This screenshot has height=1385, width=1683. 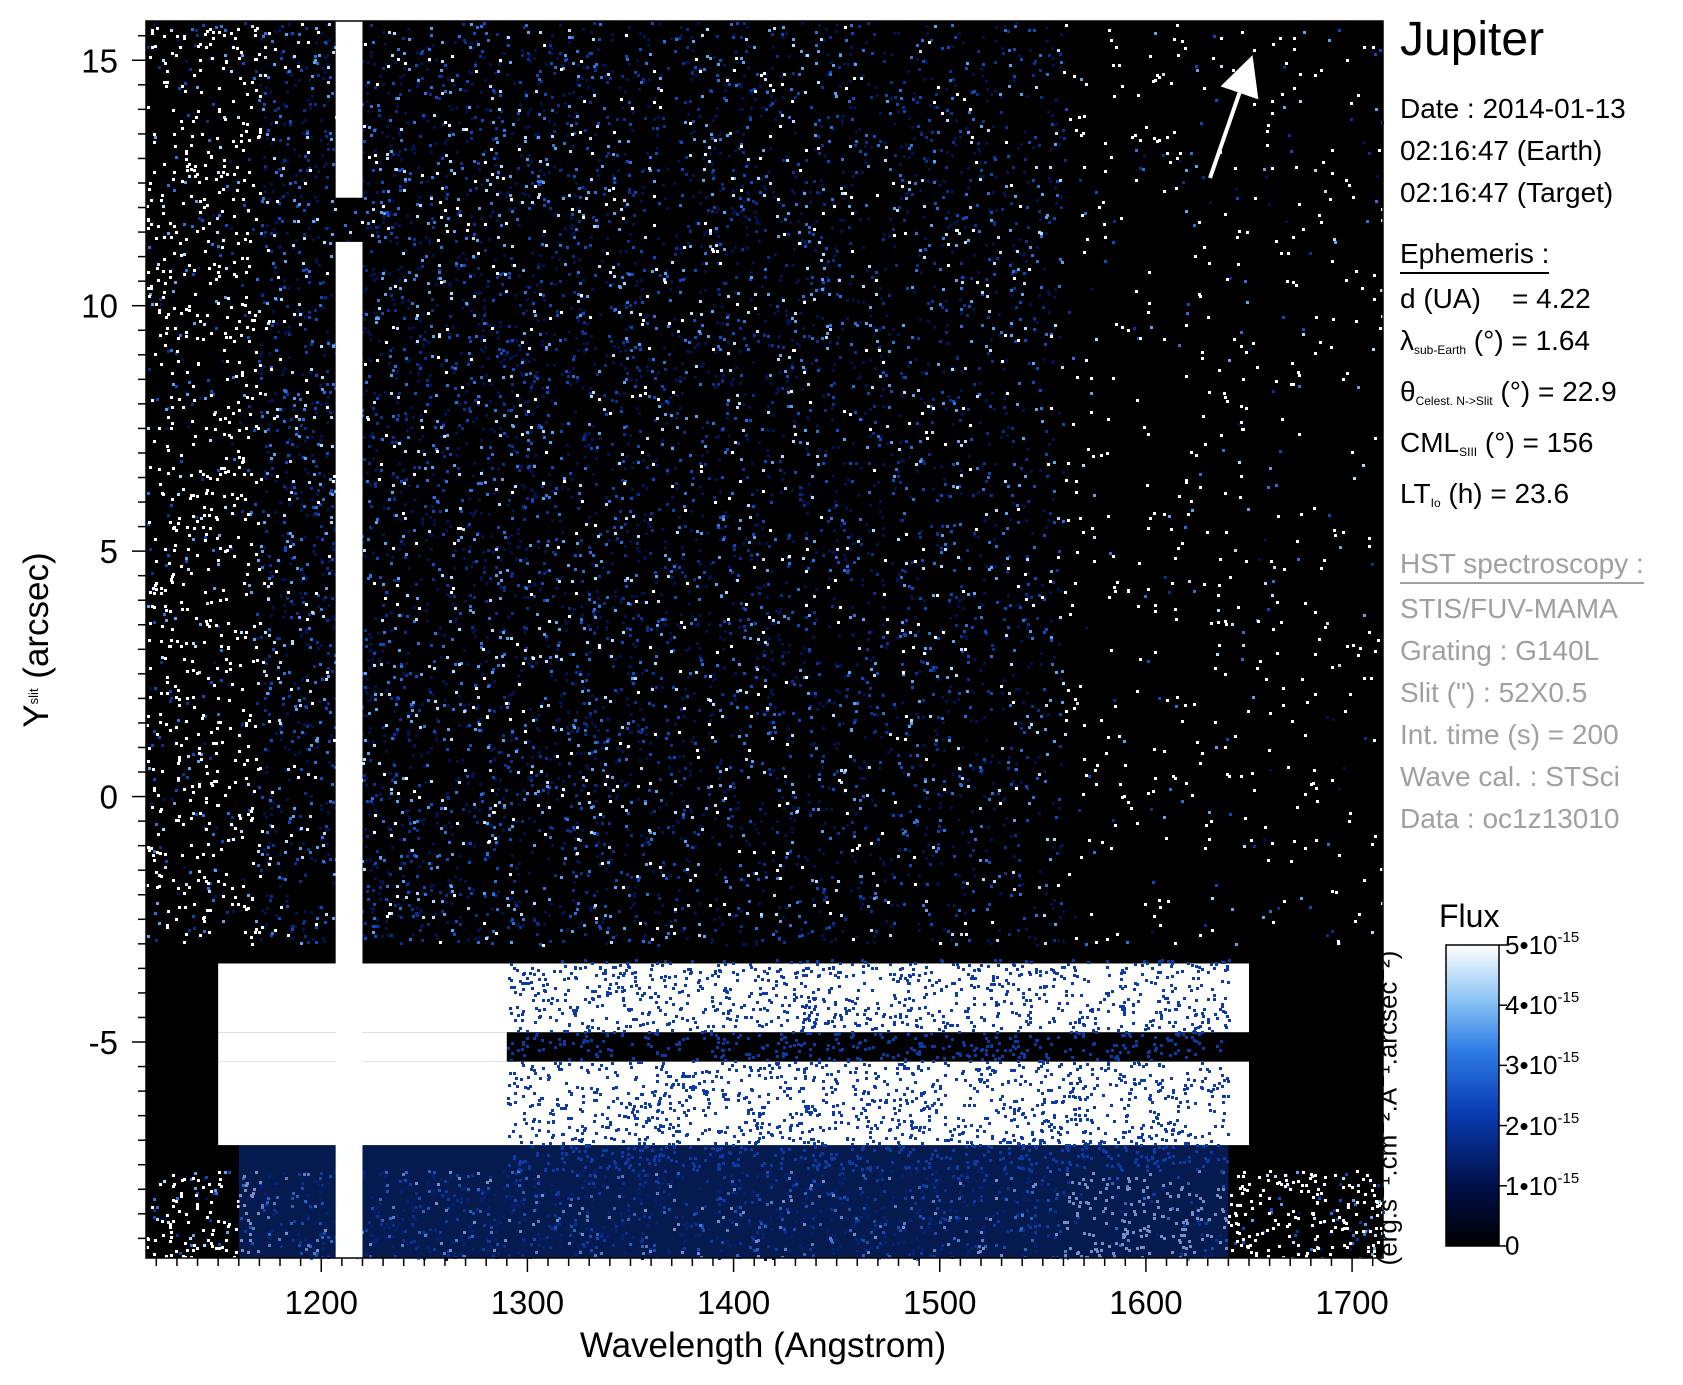 I want to click on colorbar, so click(x=1472, y=1095).